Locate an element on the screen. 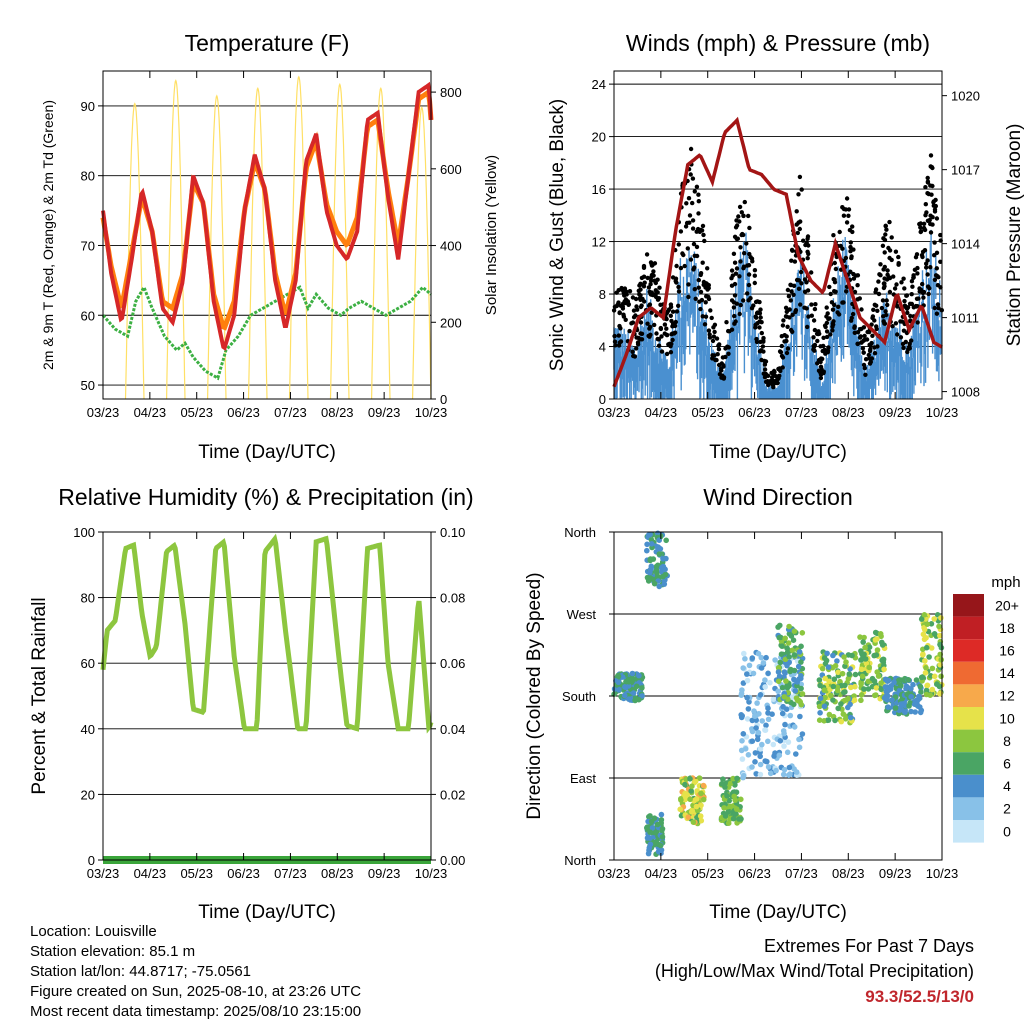  x-tick-label: 05/23 is located at coordinates (196, 412).